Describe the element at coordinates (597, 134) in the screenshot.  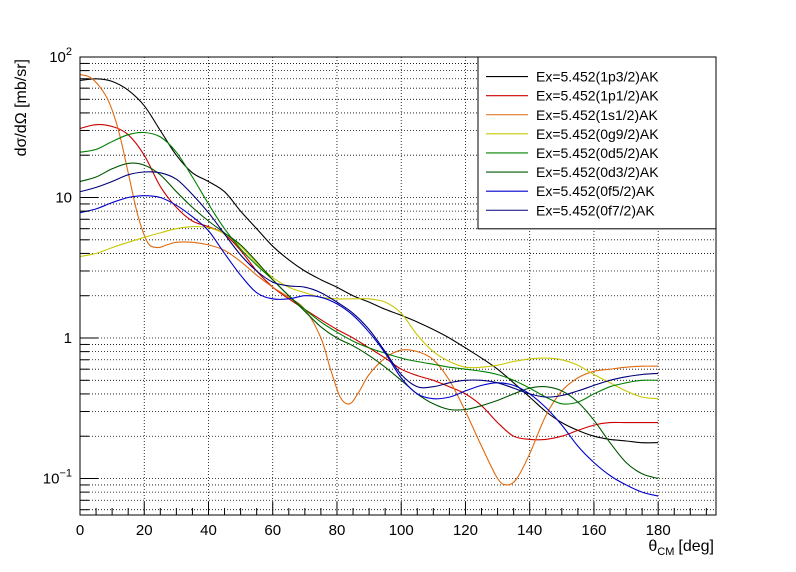
I see `legend-label-4: Ex=5.452(0g9/2)AK` at that location.